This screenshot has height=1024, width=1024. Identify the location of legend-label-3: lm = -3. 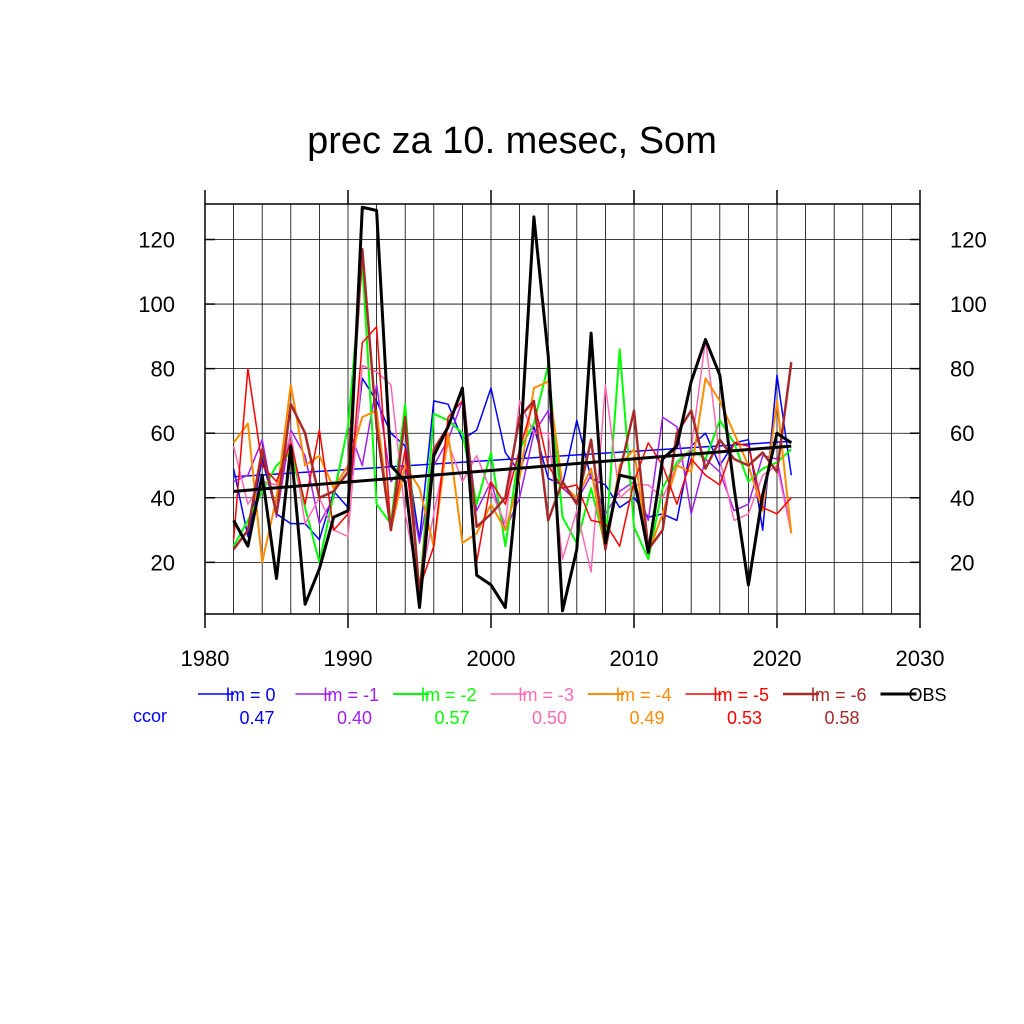
(547, 695).